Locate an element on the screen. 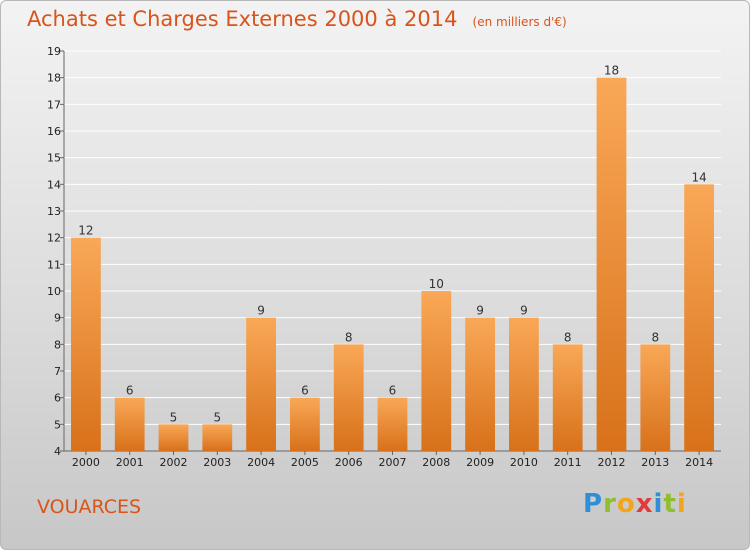 This screenshot has width=750, height=550. x-tick-label: 2009 is located at coordinates (480, 462).